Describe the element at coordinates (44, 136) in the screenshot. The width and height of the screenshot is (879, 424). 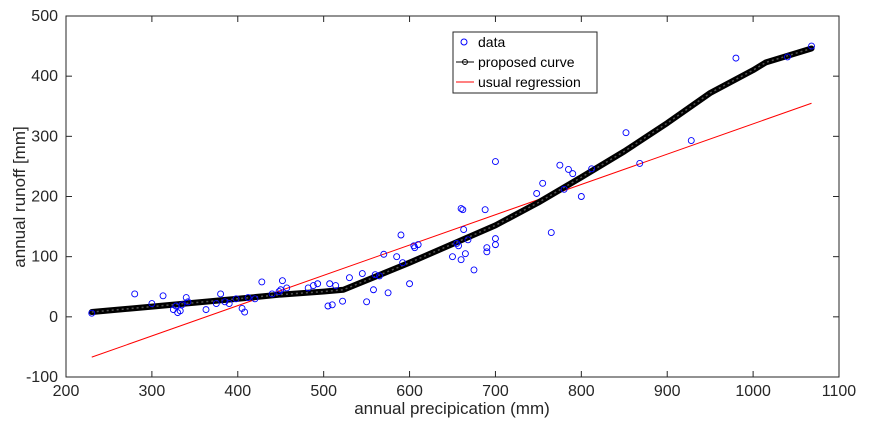
I see `y-tick-label: 300` at that location.